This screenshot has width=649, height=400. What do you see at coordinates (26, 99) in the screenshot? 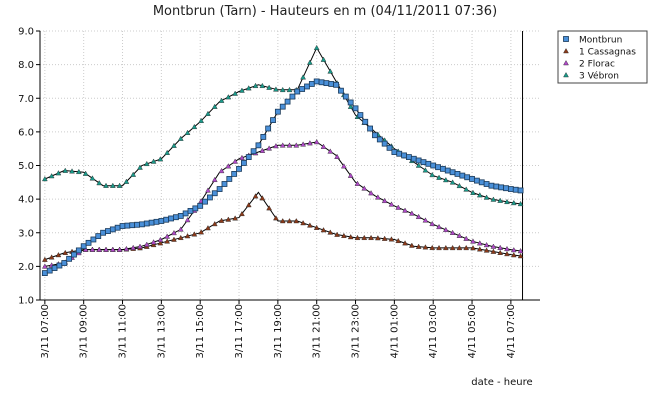
I see `y-tick-label: 7.0` at bounding box center [26, 99].